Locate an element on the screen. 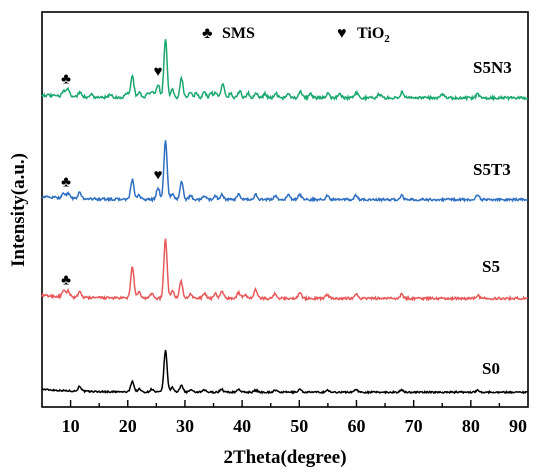  tio2-marker-s5t3: ♥ is located at coordinates (158, 176).